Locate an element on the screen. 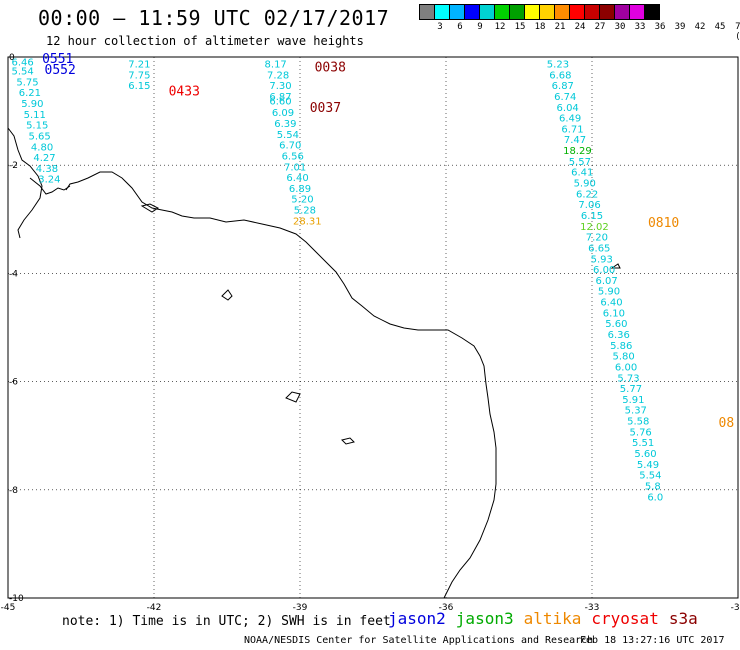 This screenshot has height=650, width=740. wave-height-value: 6.36 is located at coordinates (619, 335).